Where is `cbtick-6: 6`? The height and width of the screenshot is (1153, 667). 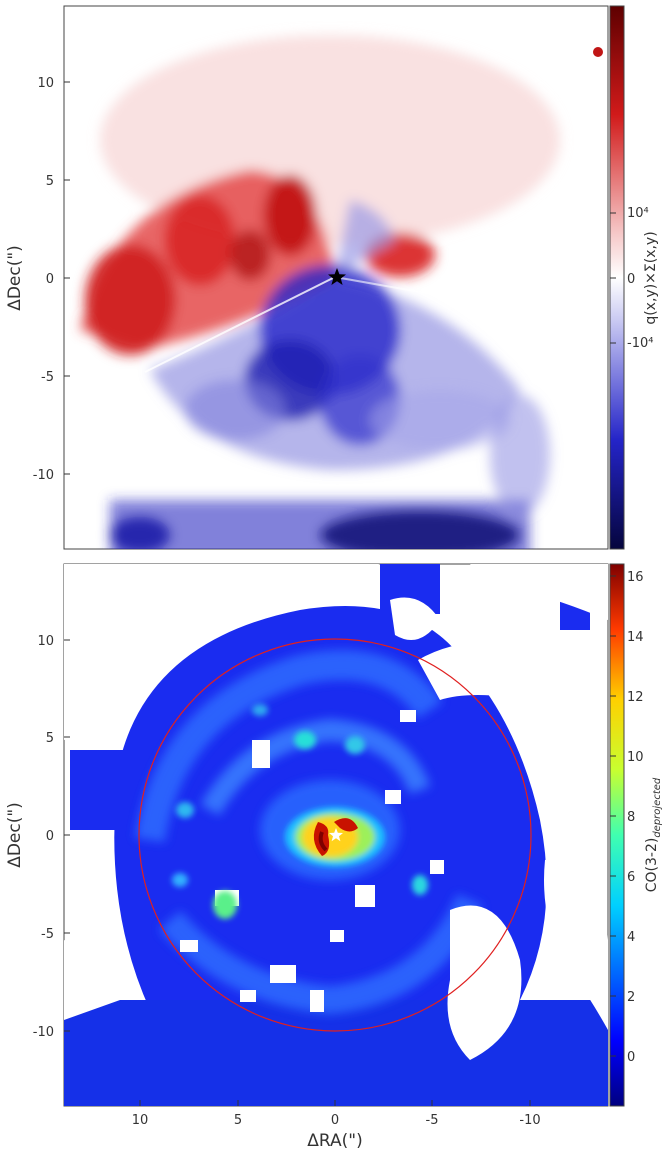
cbtick-6: 6 is located at coordinates (631, 877).